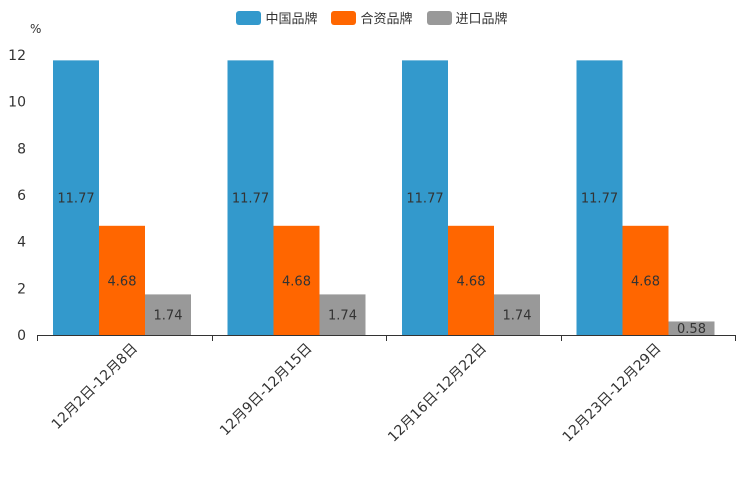  I want to click on y-tick-label: 2, so click(21, 289).